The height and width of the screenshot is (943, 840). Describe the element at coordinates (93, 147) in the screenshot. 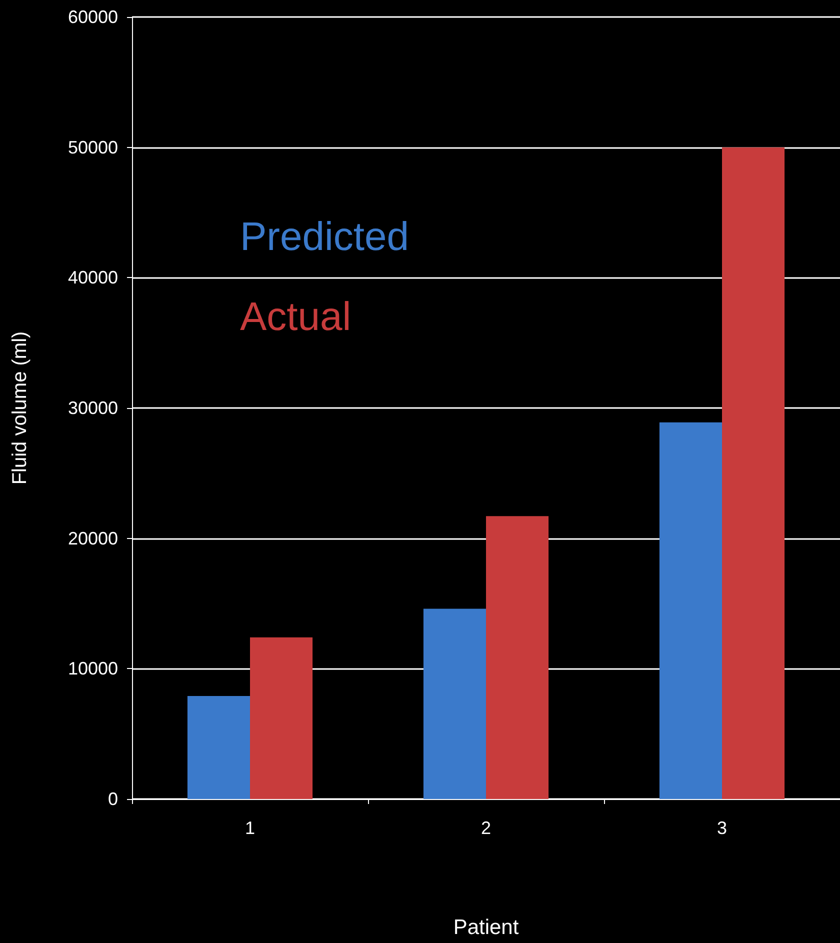

I see `y-tick-label: 50000` at that location.